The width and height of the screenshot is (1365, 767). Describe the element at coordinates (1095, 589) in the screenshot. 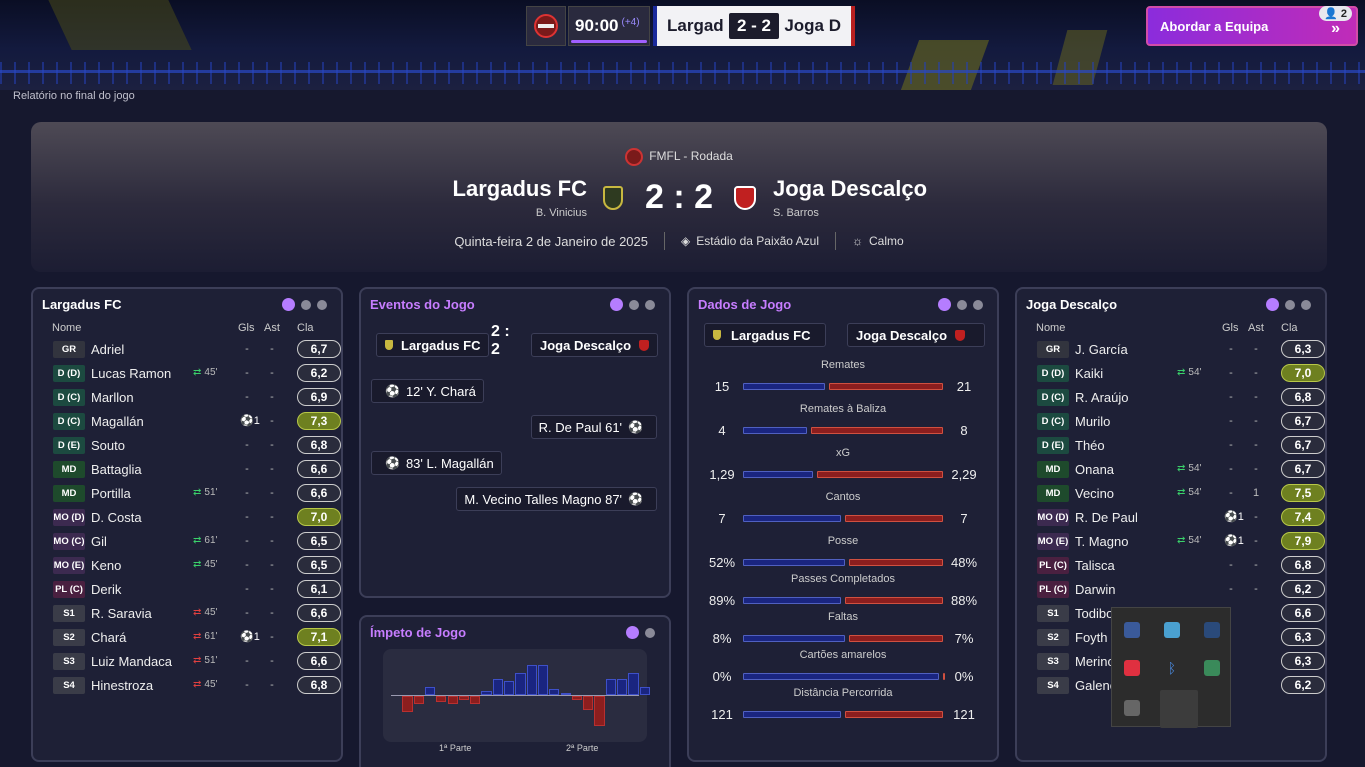

I see `player-name: Darwin` at that location.